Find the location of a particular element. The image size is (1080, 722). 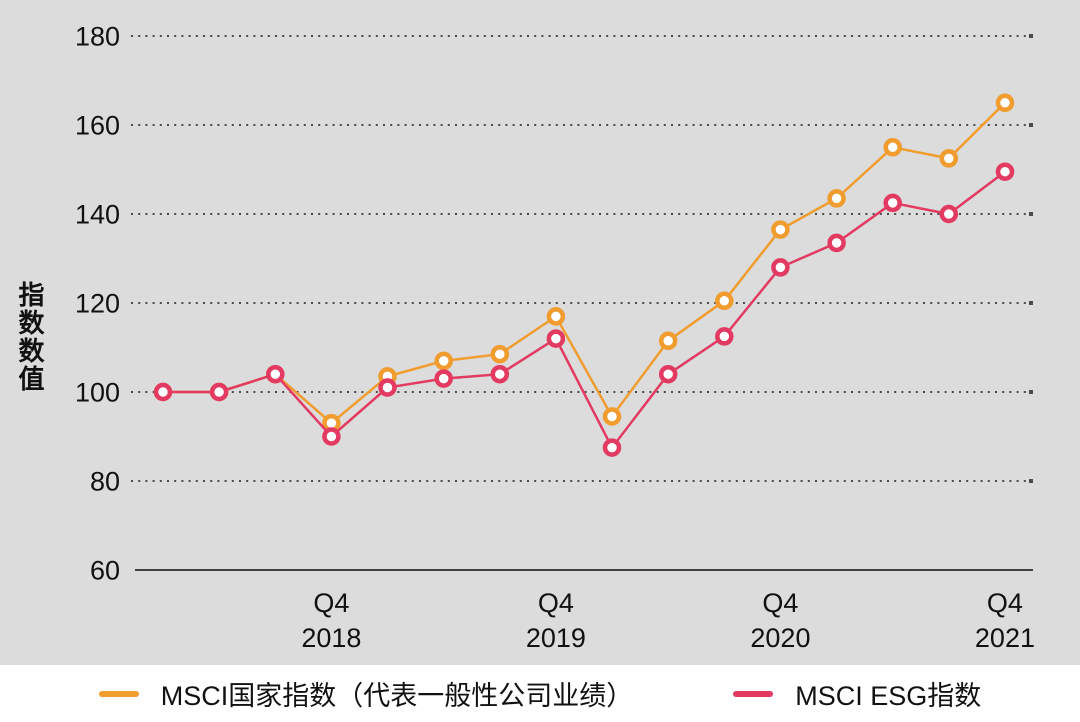

x-tick-quarter-2019: Q4 is located at coordinates (556, 603).